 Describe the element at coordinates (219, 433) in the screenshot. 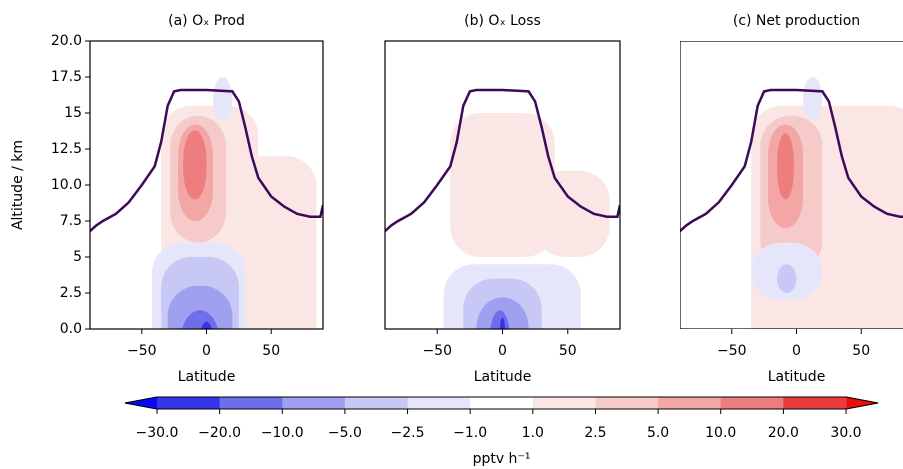

I see `colorbar-tick-label: −20.0` at that location.